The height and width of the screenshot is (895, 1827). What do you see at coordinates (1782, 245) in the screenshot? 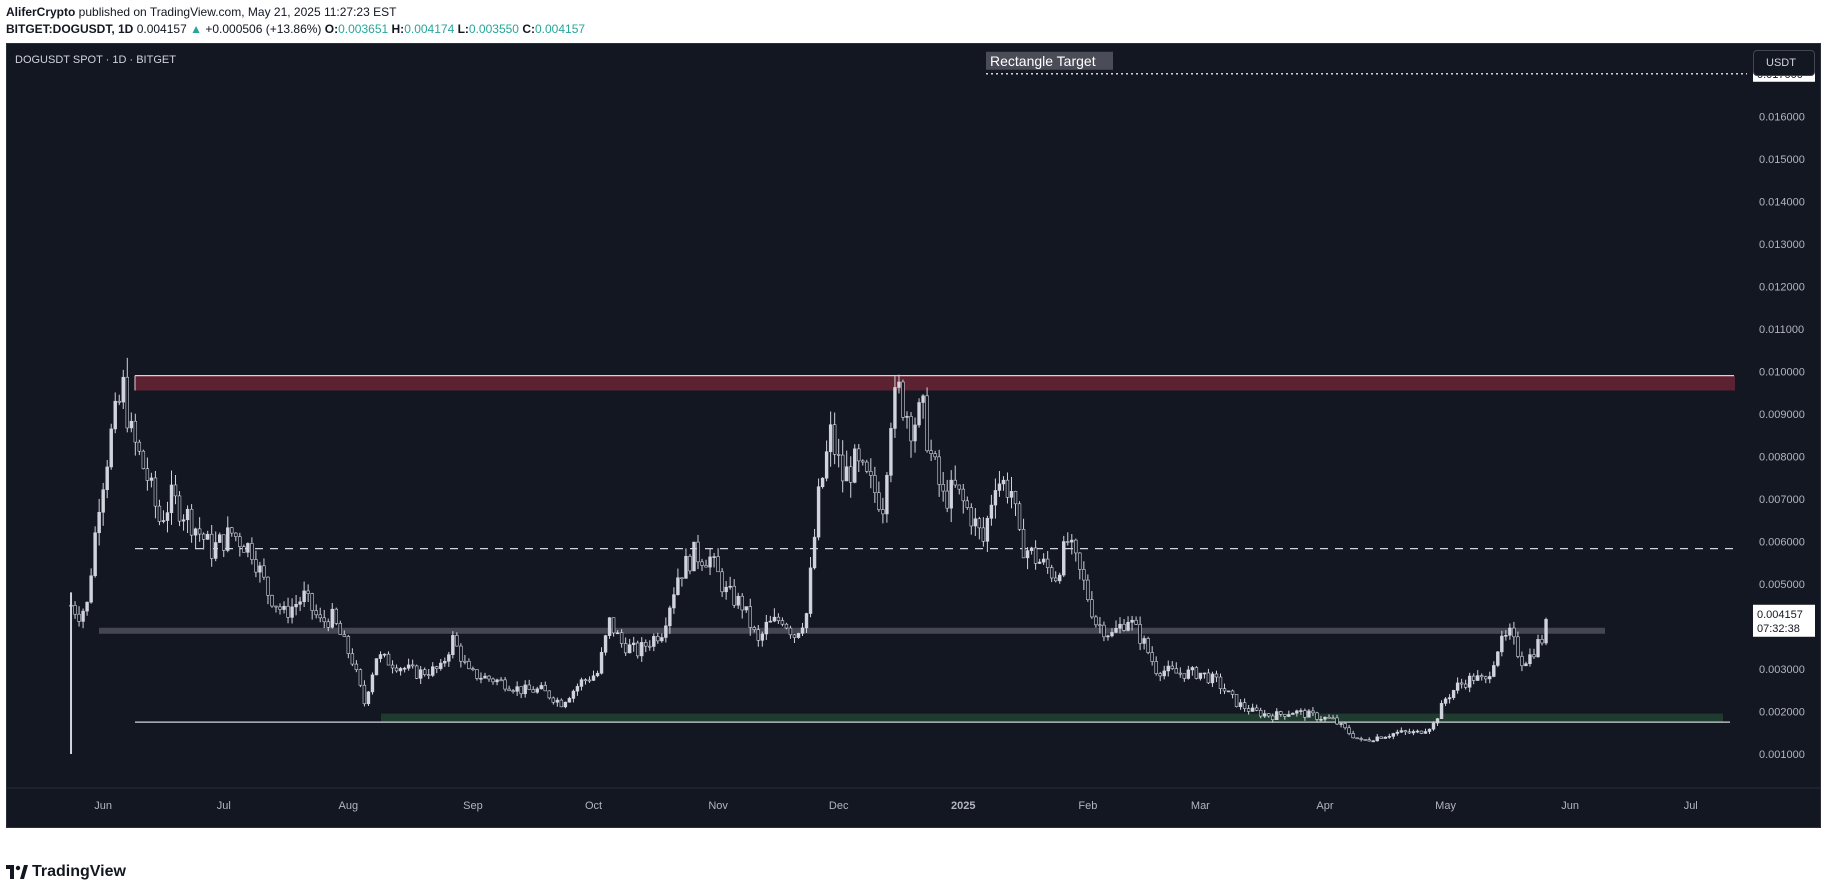
I see `price-axis-tick: 0.013000` at bounding box center [1782, 245].